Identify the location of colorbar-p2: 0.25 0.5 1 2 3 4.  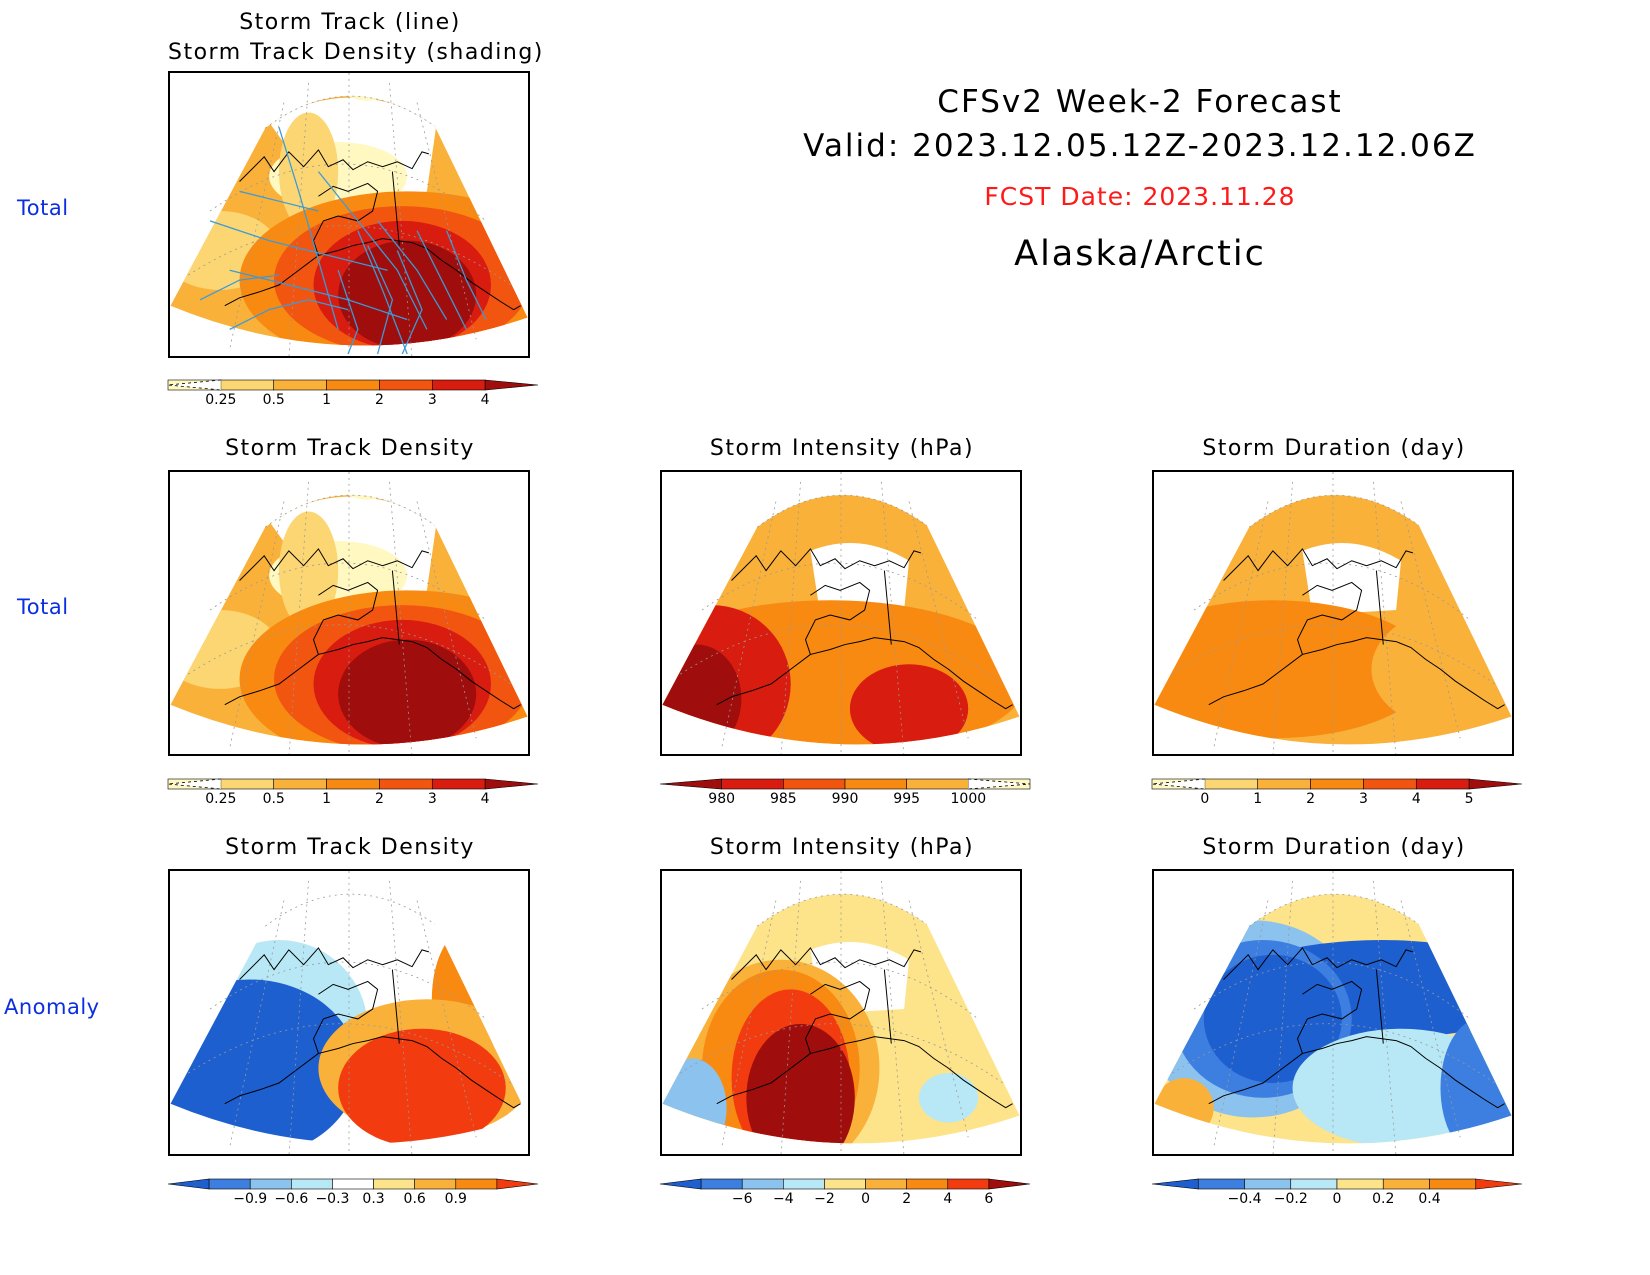
(353, 791).